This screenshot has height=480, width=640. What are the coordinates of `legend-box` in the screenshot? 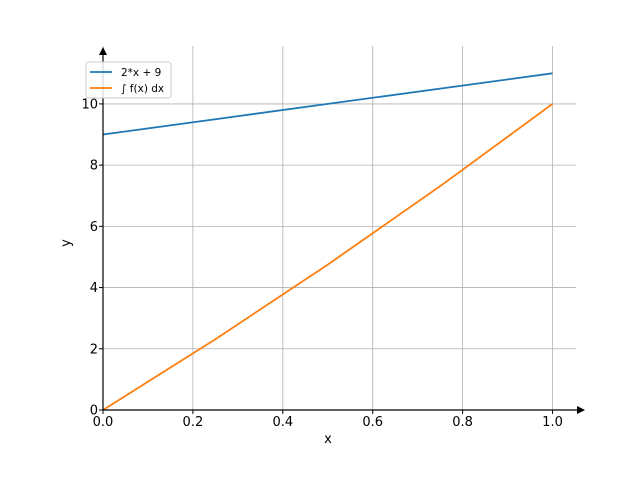 It's located at (128, 80).